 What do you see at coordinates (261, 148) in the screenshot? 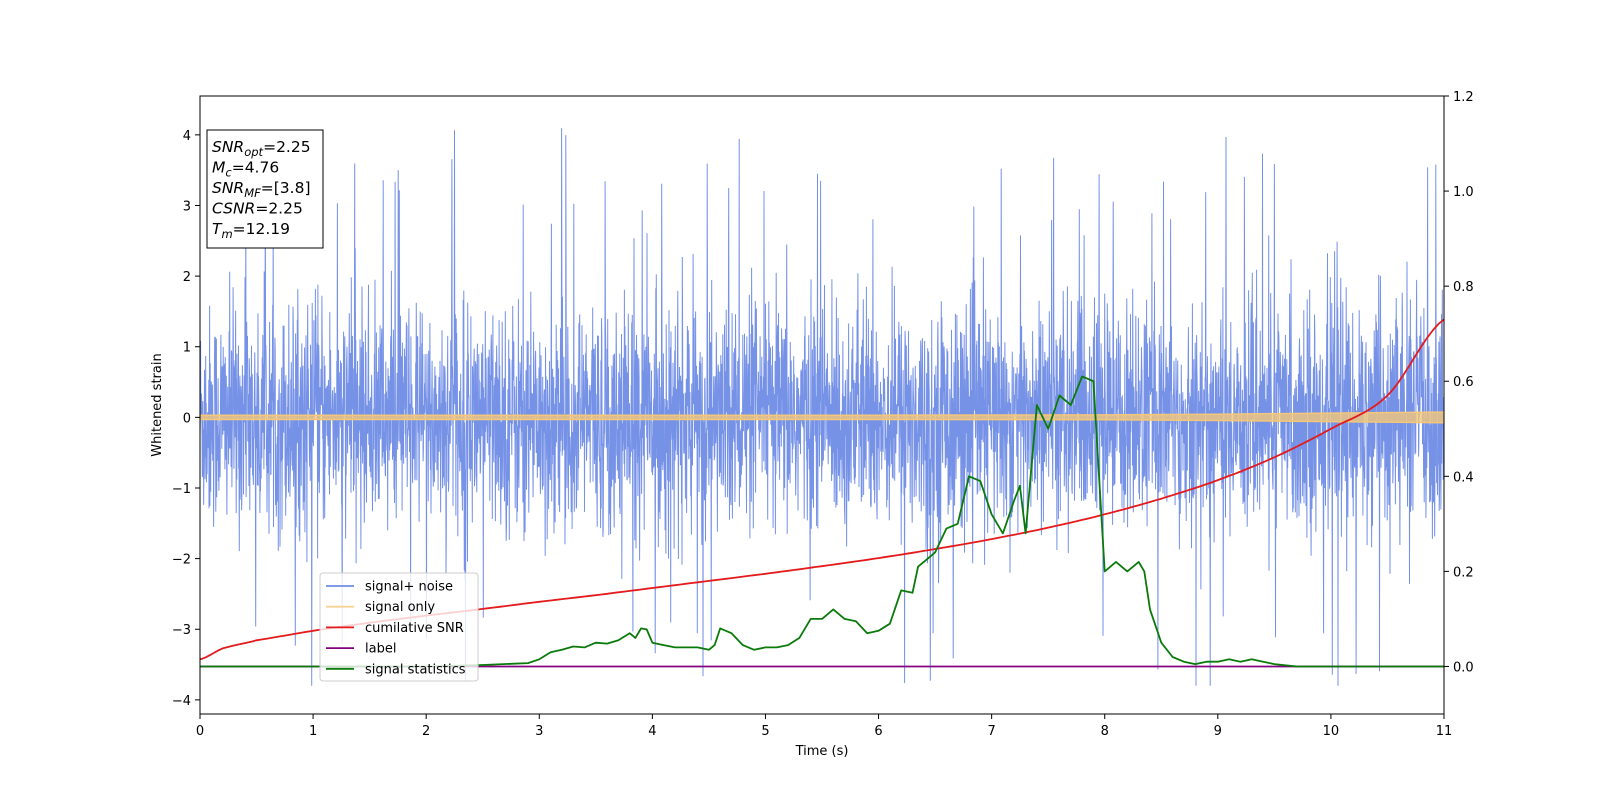
I see `annotation-line: SNRopt=2.25` at bounding box center [261, 148].